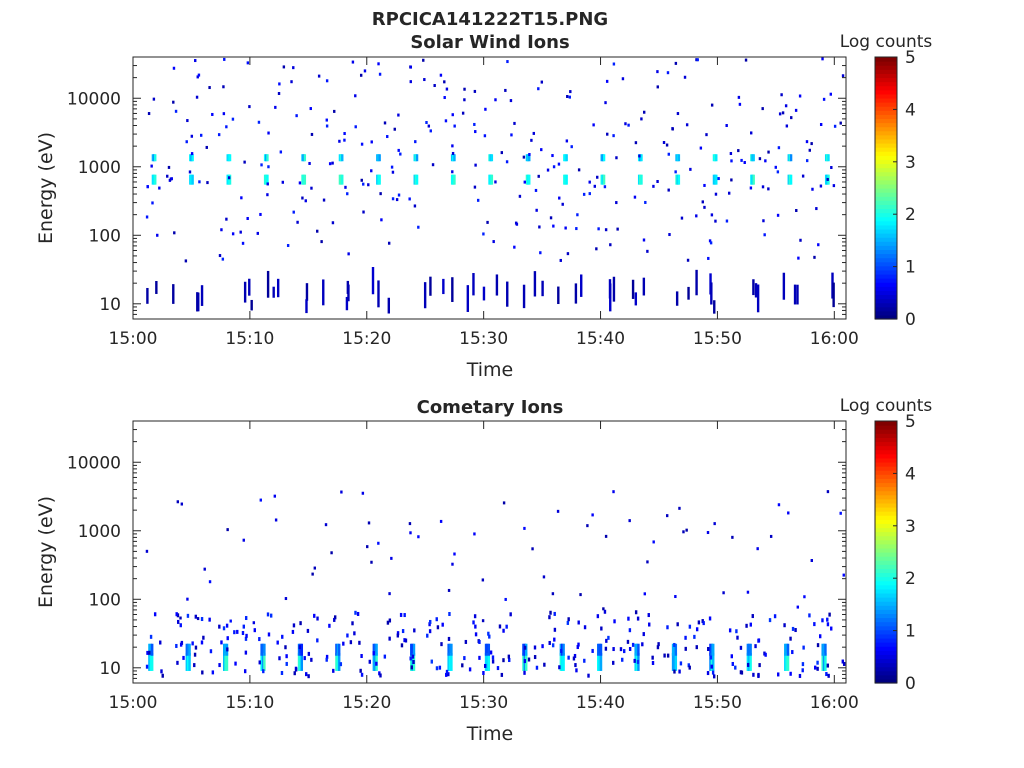 This screenshot has height=768, width=1024. What do you see at coordinates (886, 552) in the screenshot?
I see `colorbar-frame` at bounding box center [886, 552].